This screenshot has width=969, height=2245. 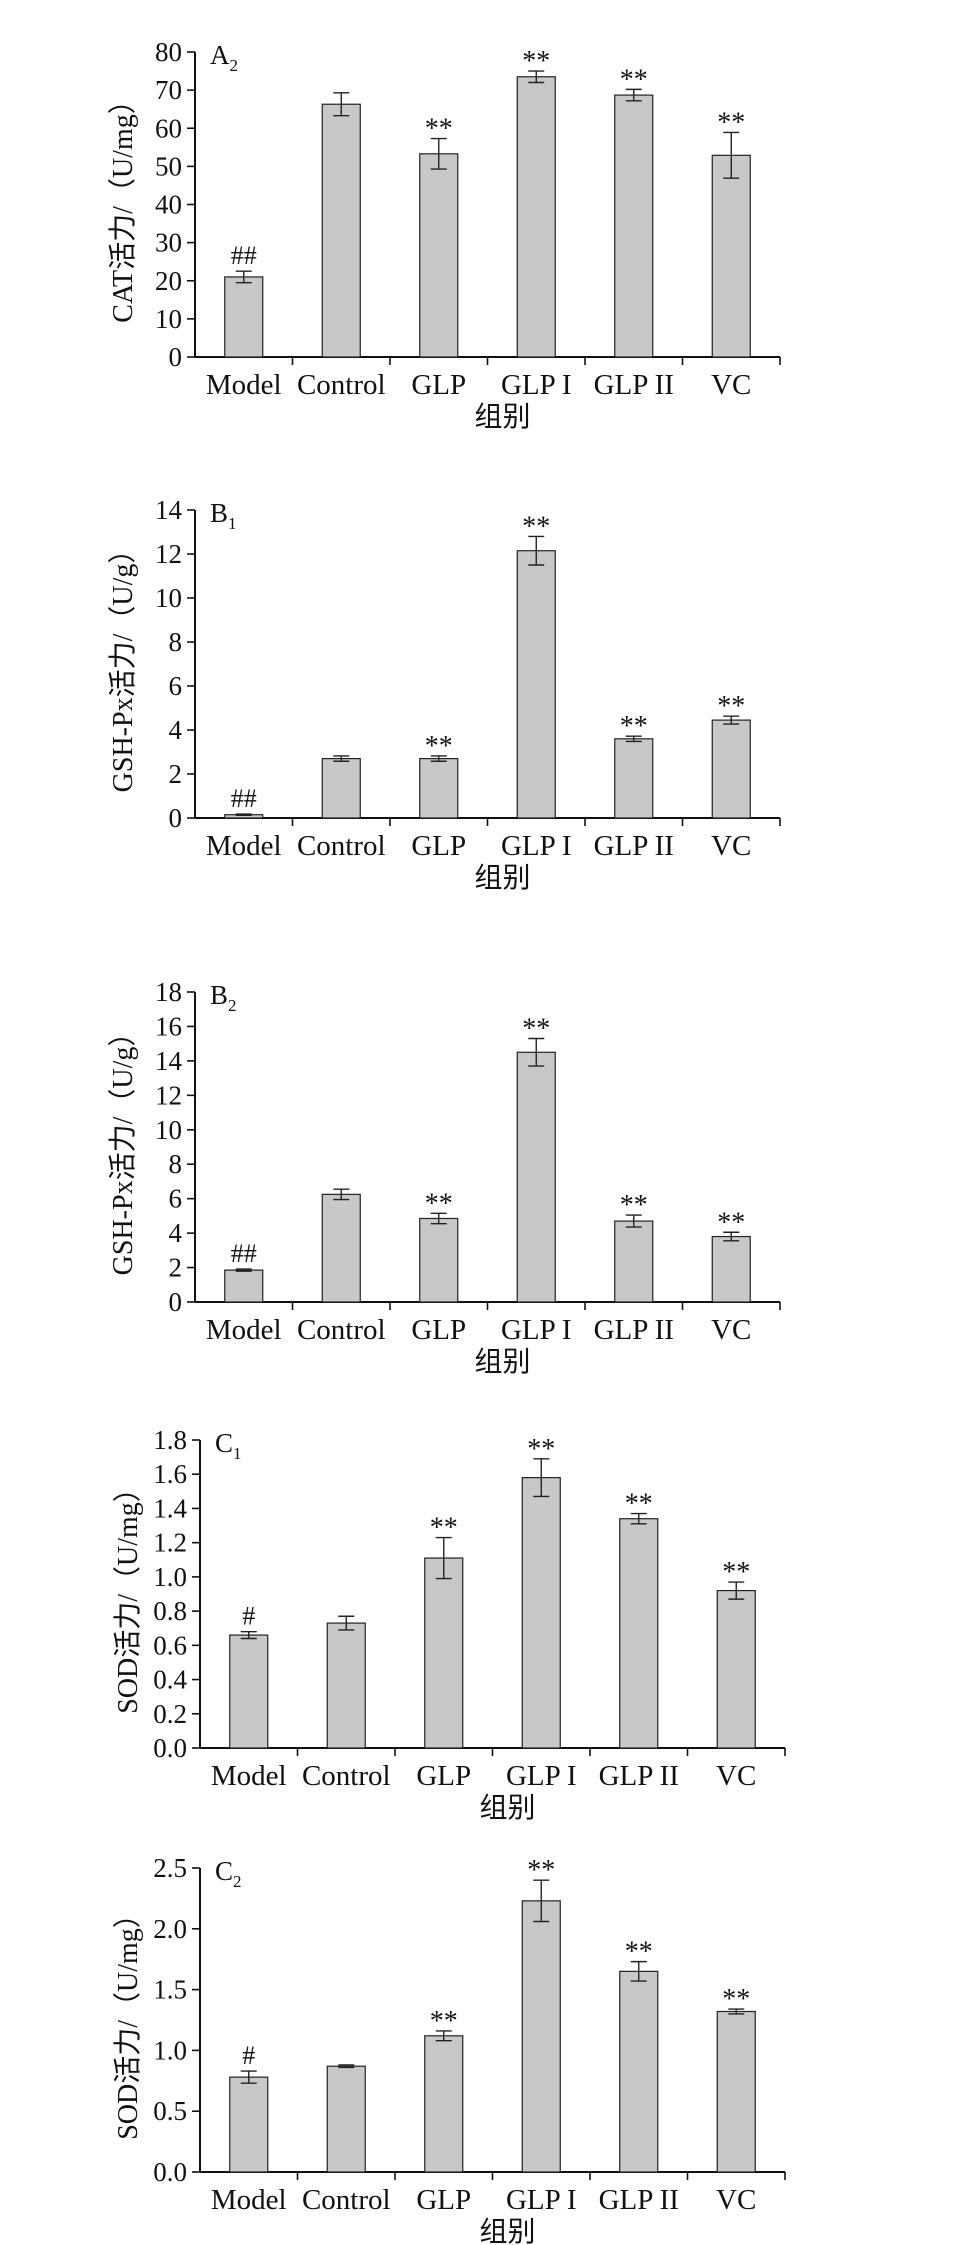 What do you see at coordinates (170, 1645) in the screenshot?
I see `y-tick-label: 0.6` at bounding box center [170, 1645].